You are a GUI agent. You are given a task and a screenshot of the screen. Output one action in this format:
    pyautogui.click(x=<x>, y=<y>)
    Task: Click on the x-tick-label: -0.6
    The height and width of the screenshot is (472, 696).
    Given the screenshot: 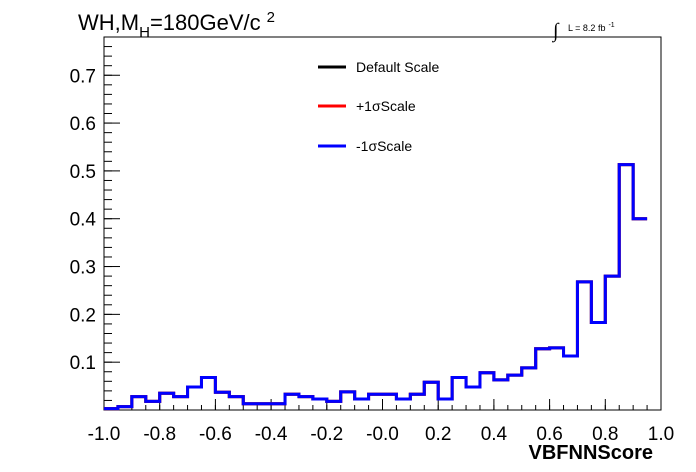 What is the action you would take?
    pyautogui.click(x=215, y=434)
    